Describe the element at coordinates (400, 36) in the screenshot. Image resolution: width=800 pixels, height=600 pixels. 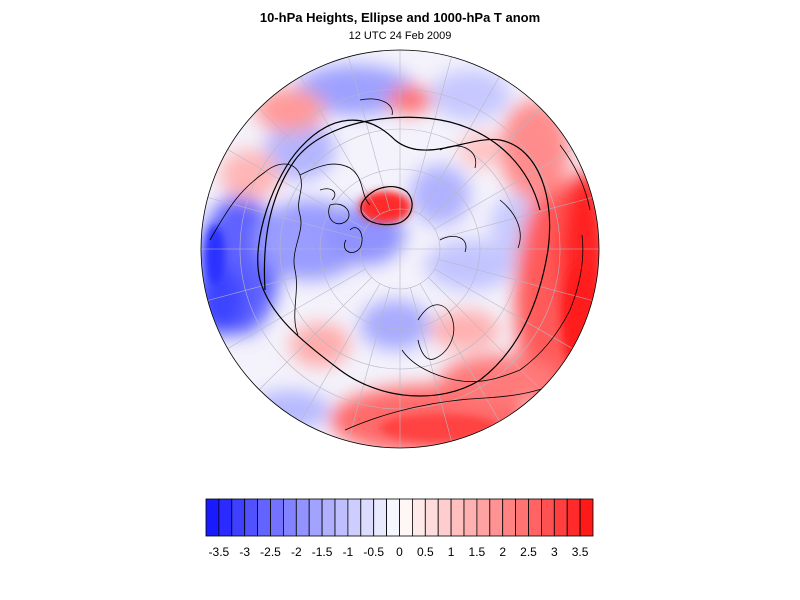
I see `figure-subtitle: 12 UTC 24 Feb 2009` at that location.